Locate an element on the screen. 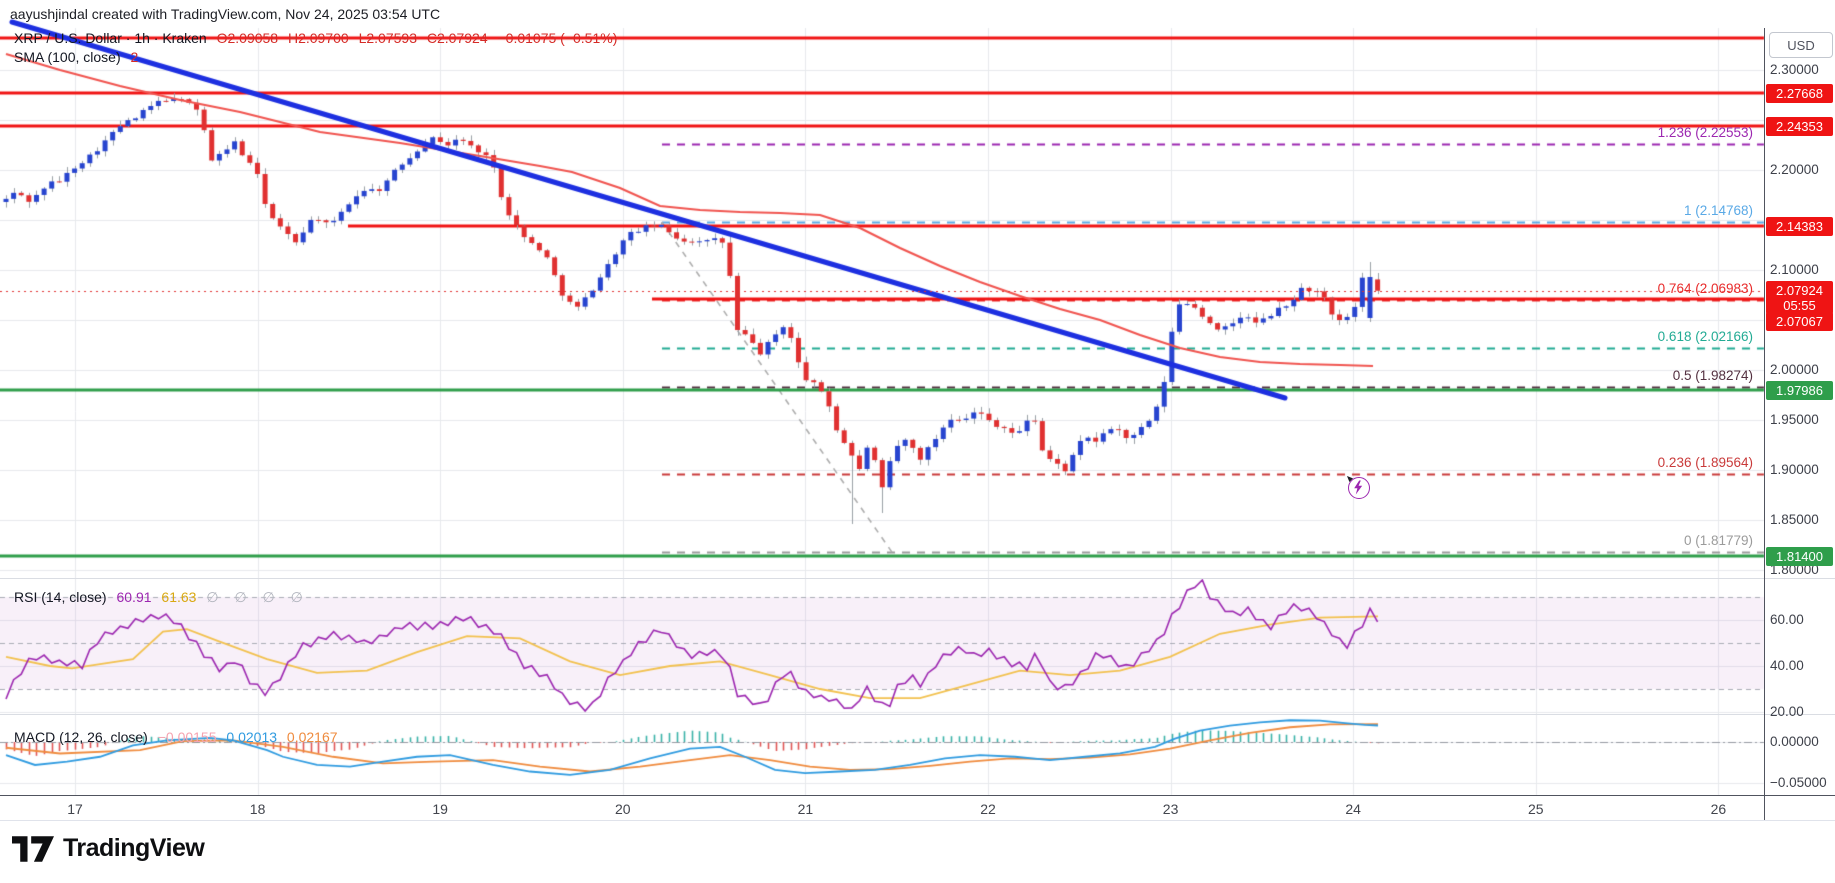  ohlc-low: L2.07593 is located at coordinates (387, 38).